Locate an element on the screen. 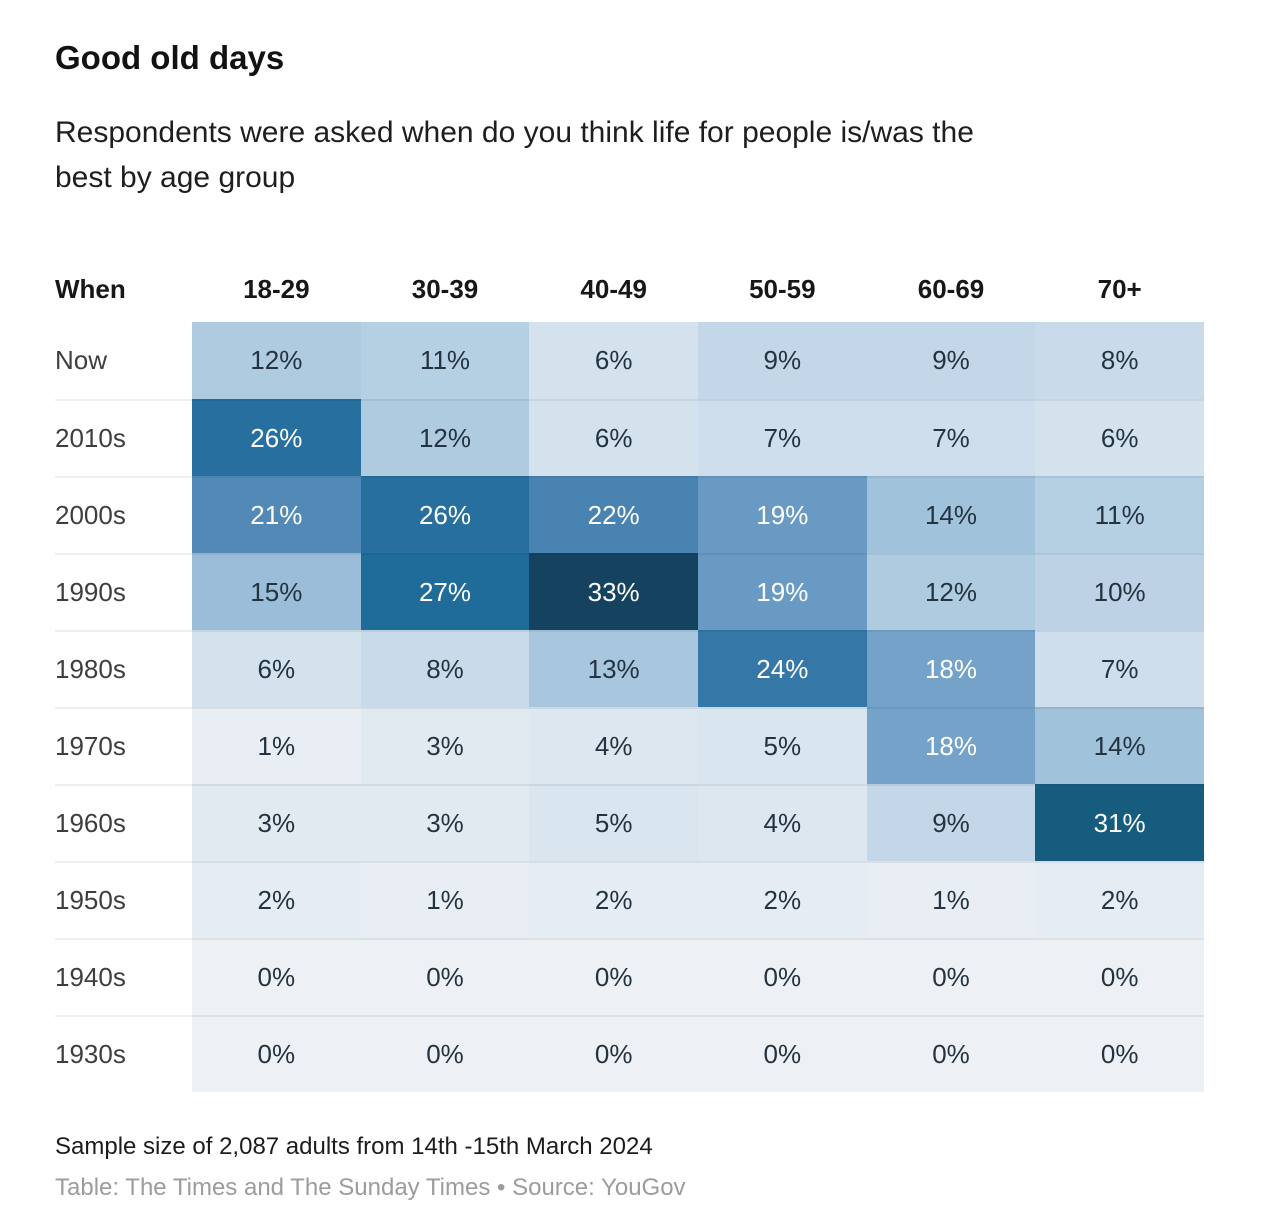 The image size is (1280, 1226). heatmap-cell: 24% is located at coordinates (782, 668).